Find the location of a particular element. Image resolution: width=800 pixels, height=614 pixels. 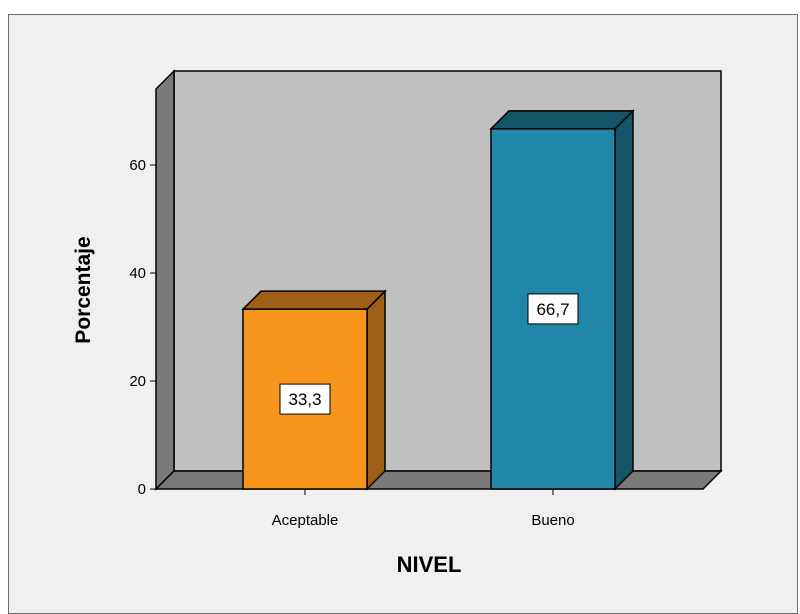

x-tick-label: Bueno is located at coordinates (552, 520).